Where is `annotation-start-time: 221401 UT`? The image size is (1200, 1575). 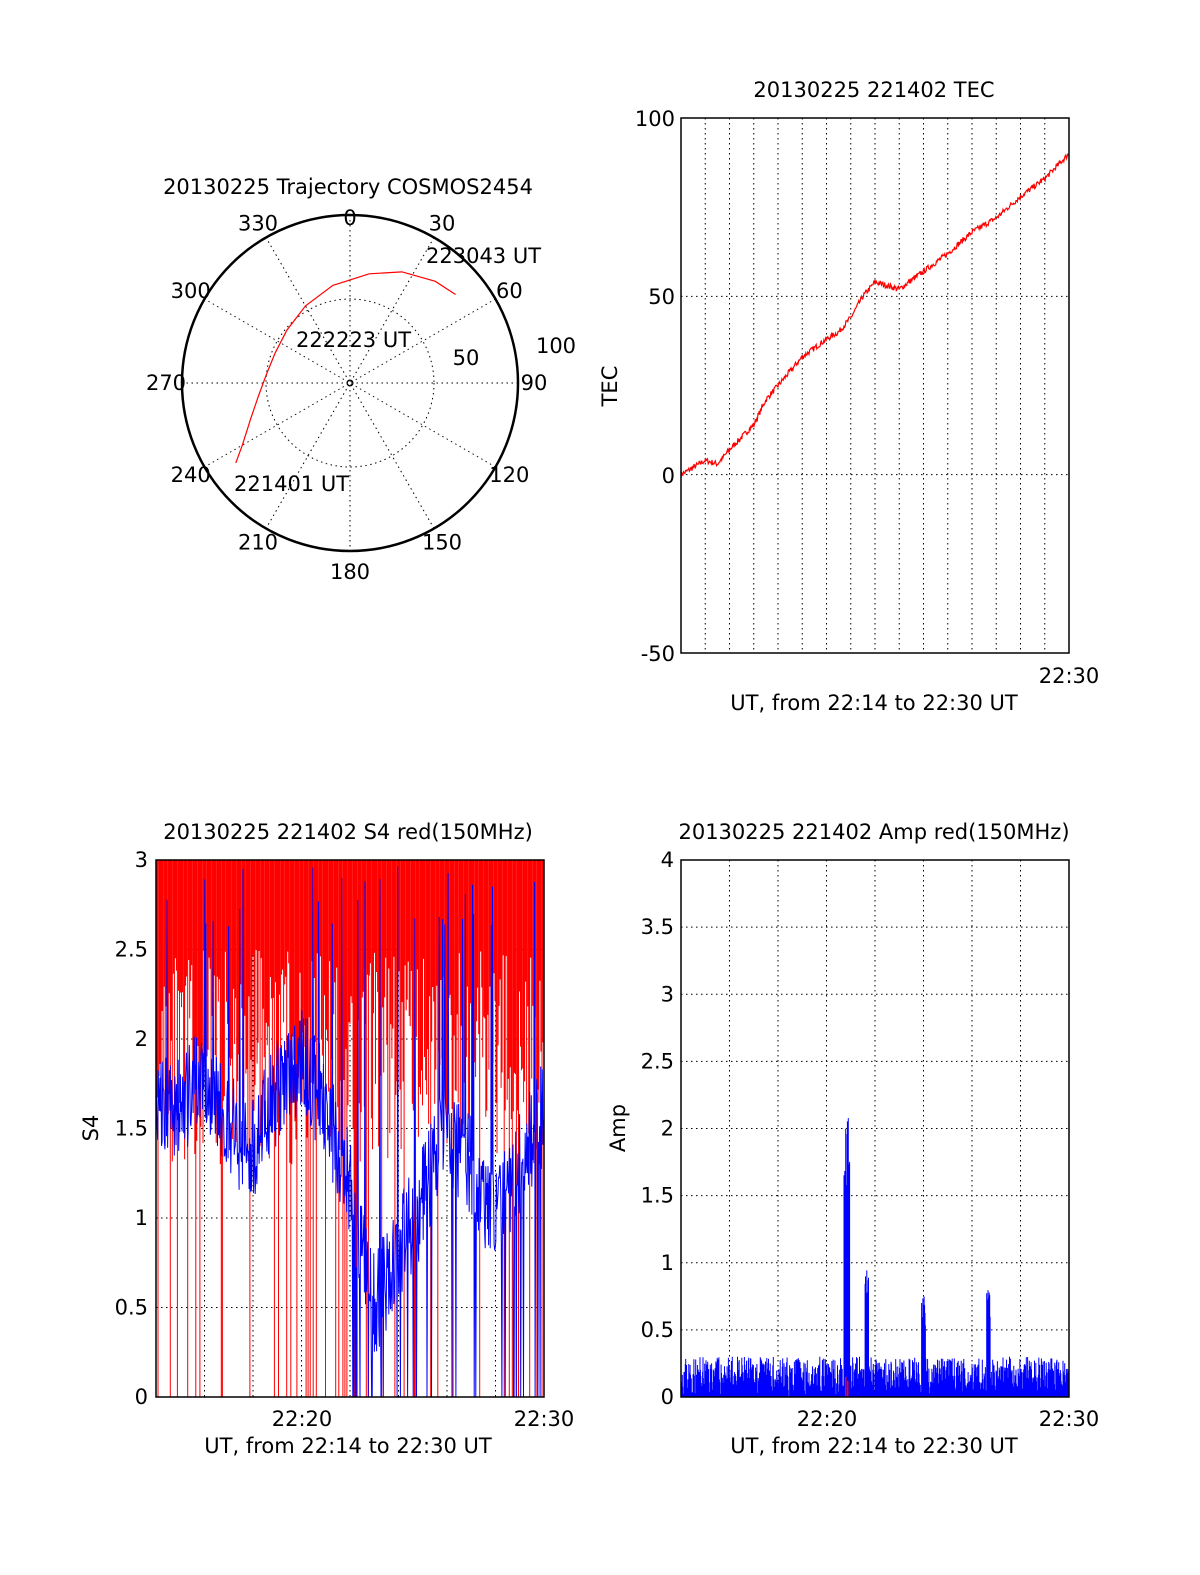 annotation-start-time: 221401 UT is located at coordinates (291, 484).